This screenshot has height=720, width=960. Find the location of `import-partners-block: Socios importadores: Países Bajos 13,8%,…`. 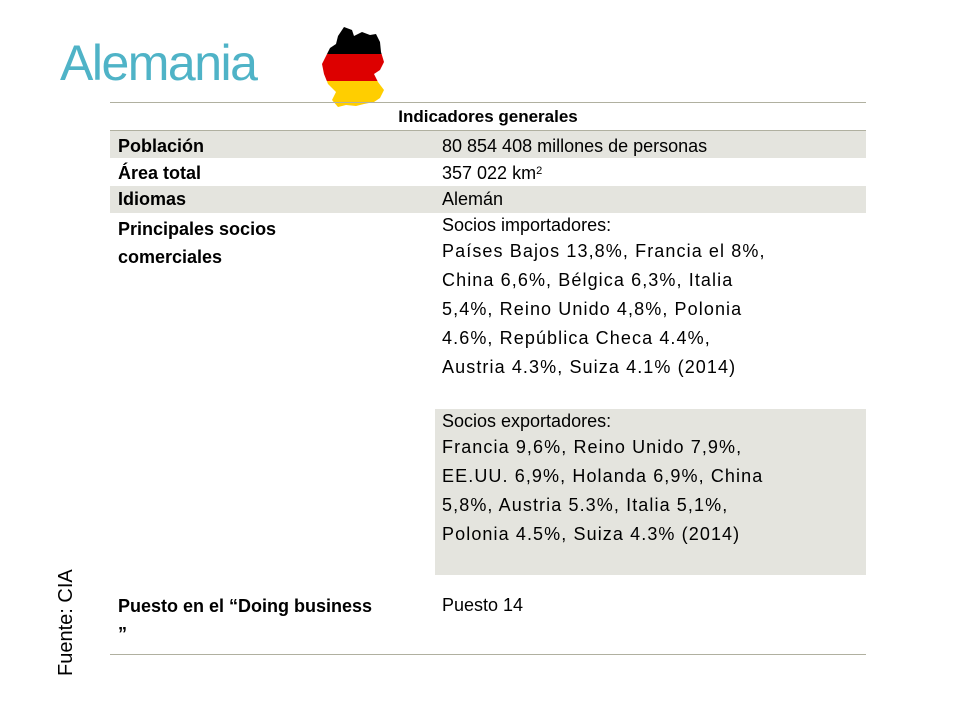

import-partners-block: Socios importadores: Países Bajos 13,8%,… is located at coordinates (654, 297).